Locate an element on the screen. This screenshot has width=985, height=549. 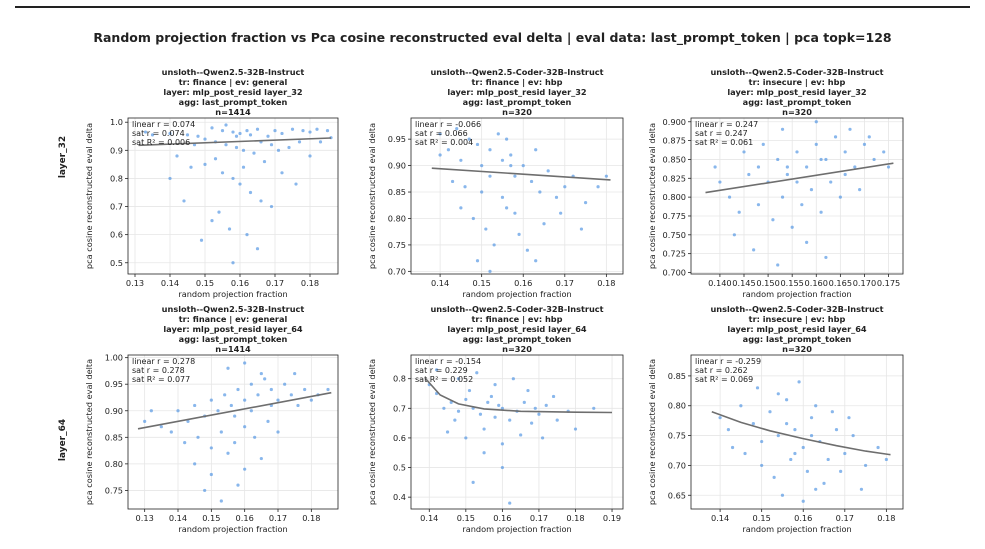
x-tick-label: 0.155 is located at coordinates (791, 283).